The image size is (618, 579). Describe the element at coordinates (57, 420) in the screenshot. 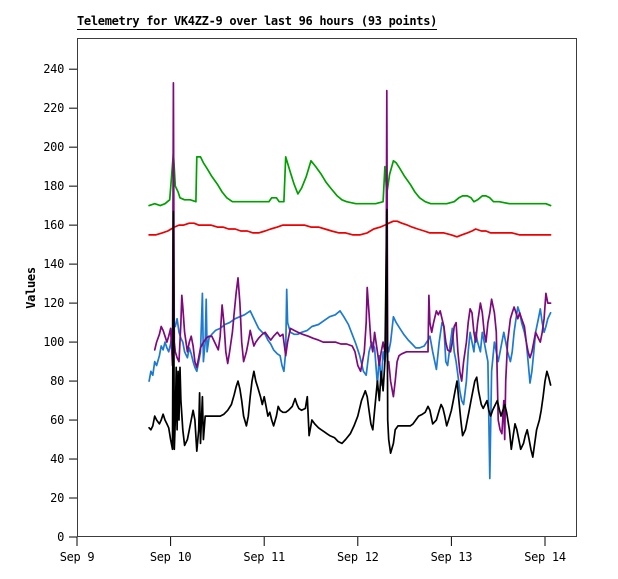

I see `y-tick-label: 60` at that location.